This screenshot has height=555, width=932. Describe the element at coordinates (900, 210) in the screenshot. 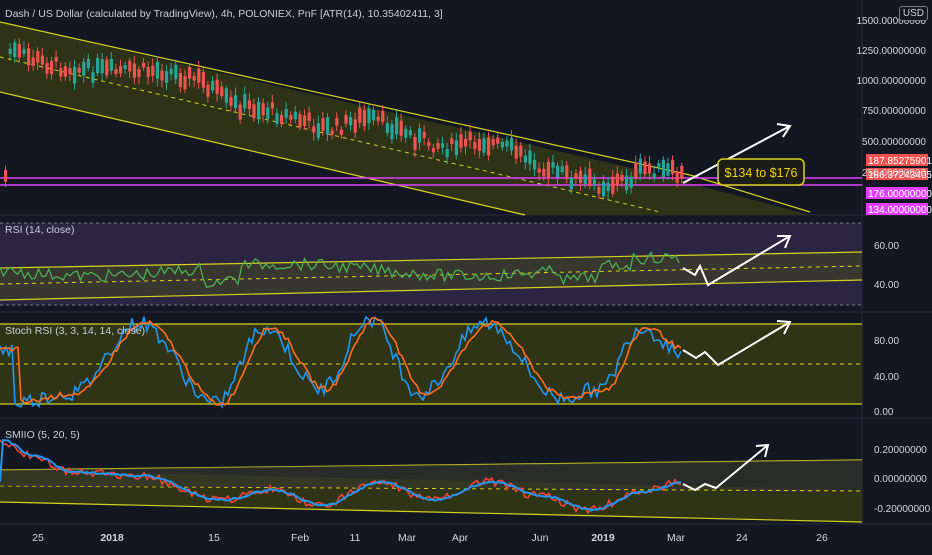

I see `price-label: 134.00000000` at that location.